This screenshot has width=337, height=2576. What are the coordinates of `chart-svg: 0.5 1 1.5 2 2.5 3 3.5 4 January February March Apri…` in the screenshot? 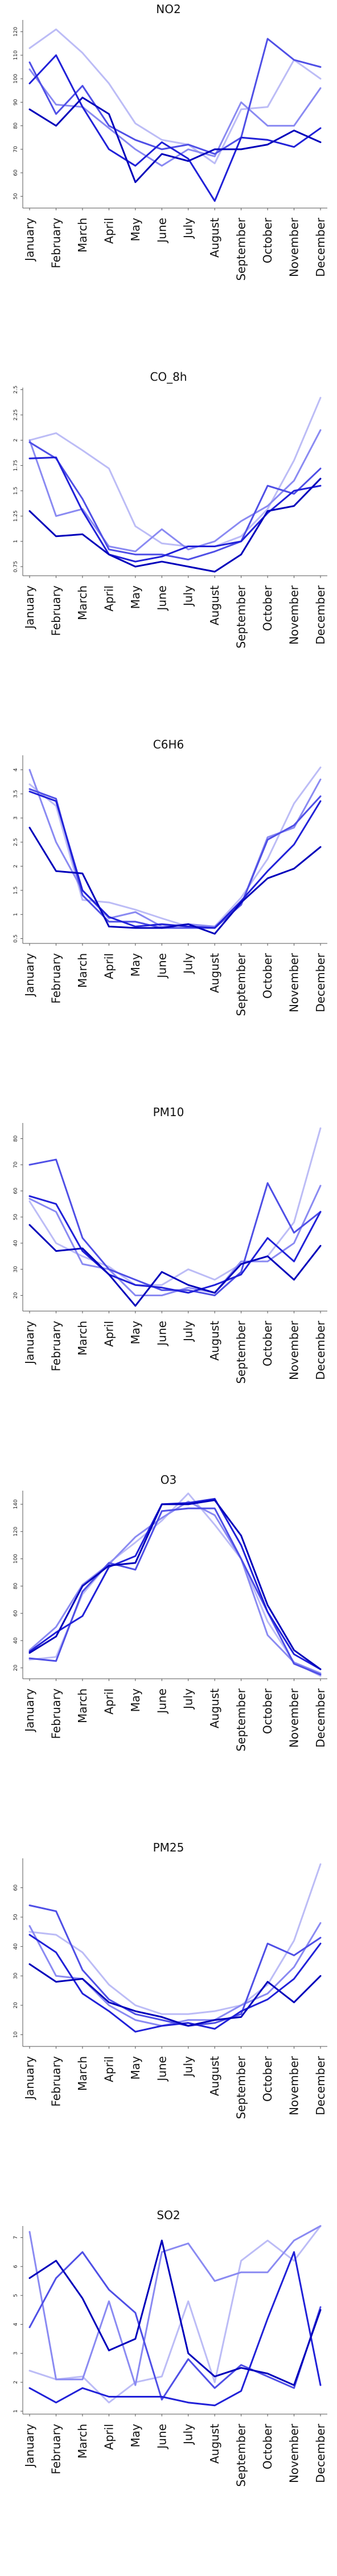 It's located at (170, 885).